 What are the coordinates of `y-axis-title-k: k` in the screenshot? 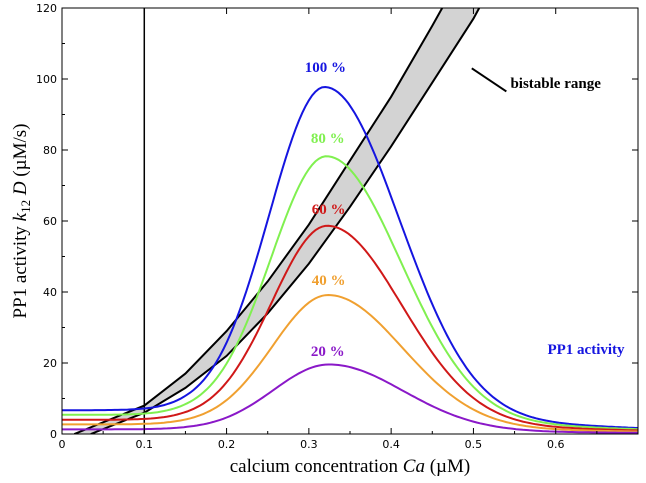 It's located at (20, 216).